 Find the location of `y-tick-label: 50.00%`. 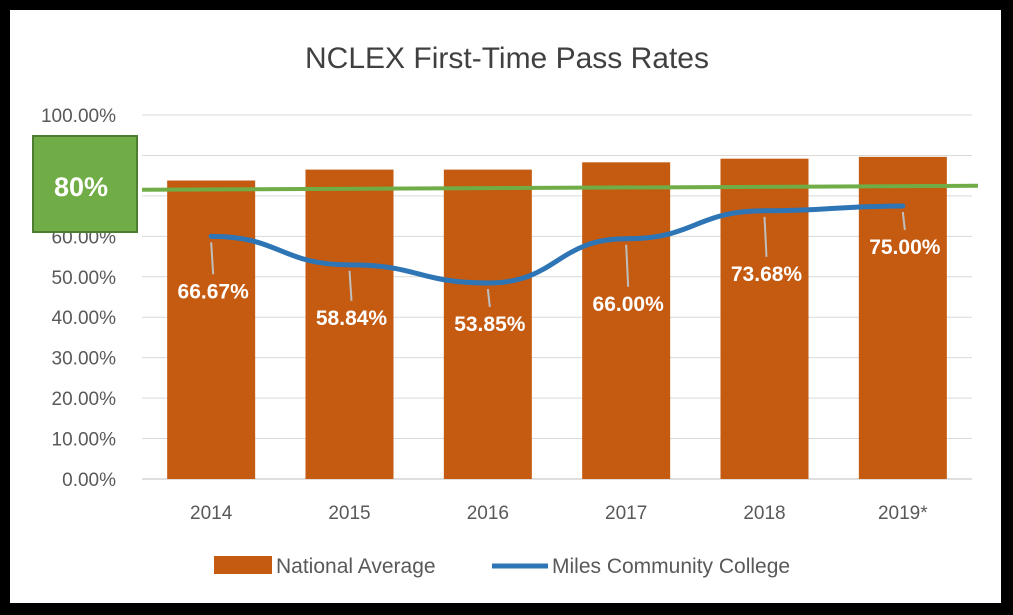

y-tick-label: 50.00% is located at coordinates (84, 278).